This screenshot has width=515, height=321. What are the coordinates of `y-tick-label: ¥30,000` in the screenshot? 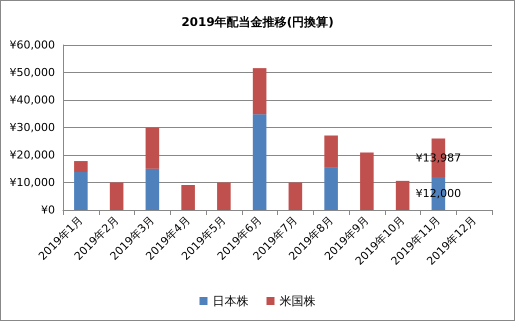 It's located at (32, 127).